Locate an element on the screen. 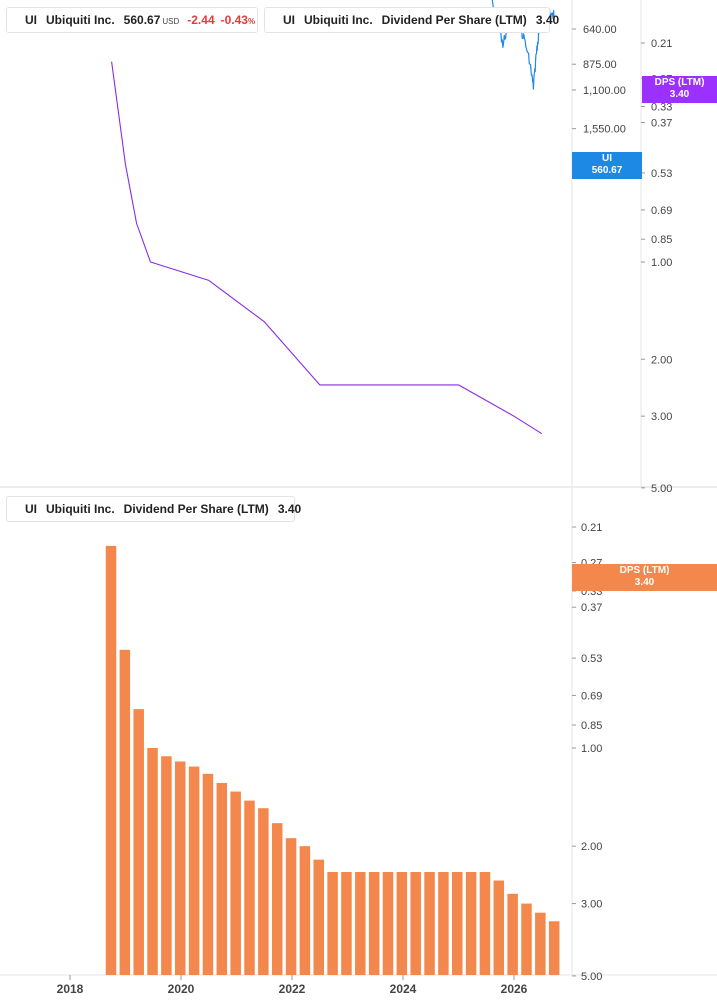 The width and height of the screenshot is (717, 1005). dps-tag-top-value: 3.40 is located at coordinates (679, 94).